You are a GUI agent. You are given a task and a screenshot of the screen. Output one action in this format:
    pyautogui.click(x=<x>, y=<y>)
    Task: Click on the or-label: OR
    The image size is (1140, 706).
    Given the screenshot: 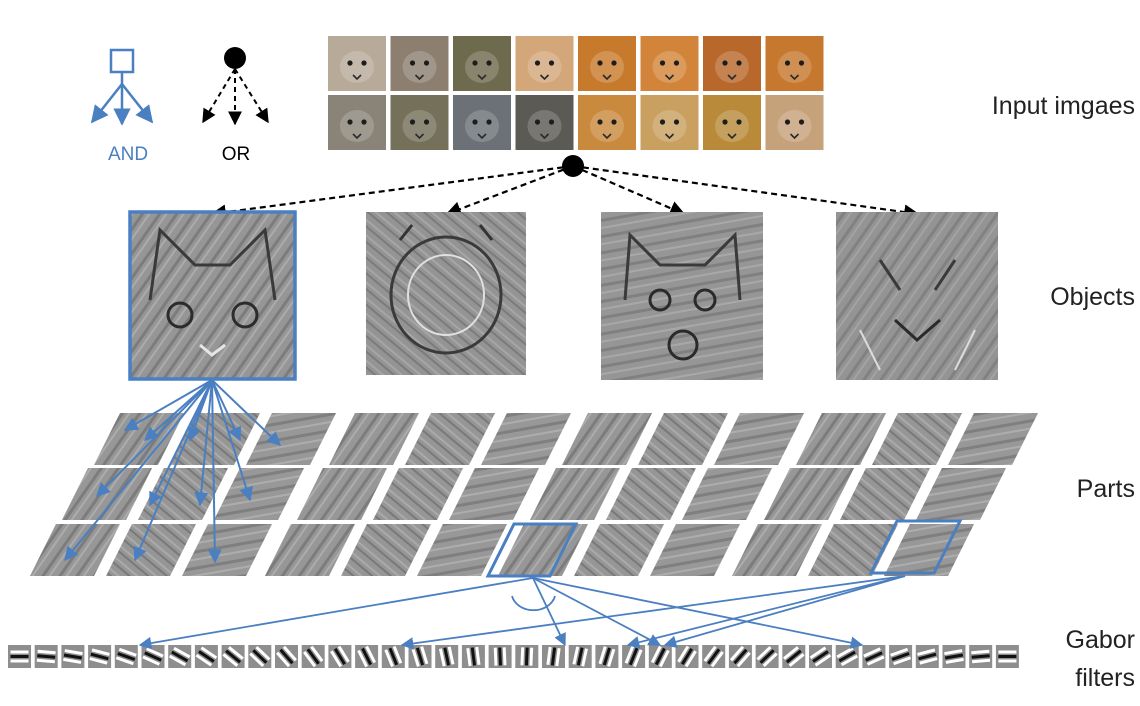 What is the action you would take?
    pyautogui.click(x=236, y=154)
    